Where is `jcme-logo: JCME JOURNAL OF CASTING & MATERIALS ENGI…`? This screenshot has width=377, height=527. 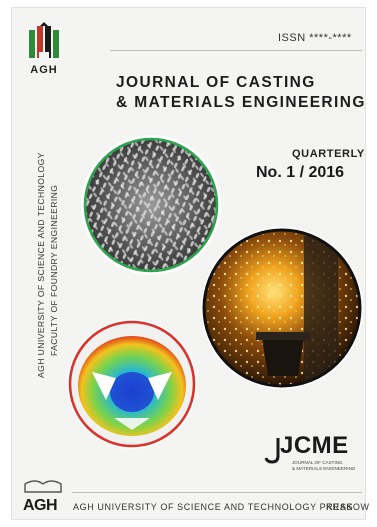 jcme-logo: JCME JOURNAL OF CASTING & MATERIALS ENGI… is located at coordinates (314, 457).